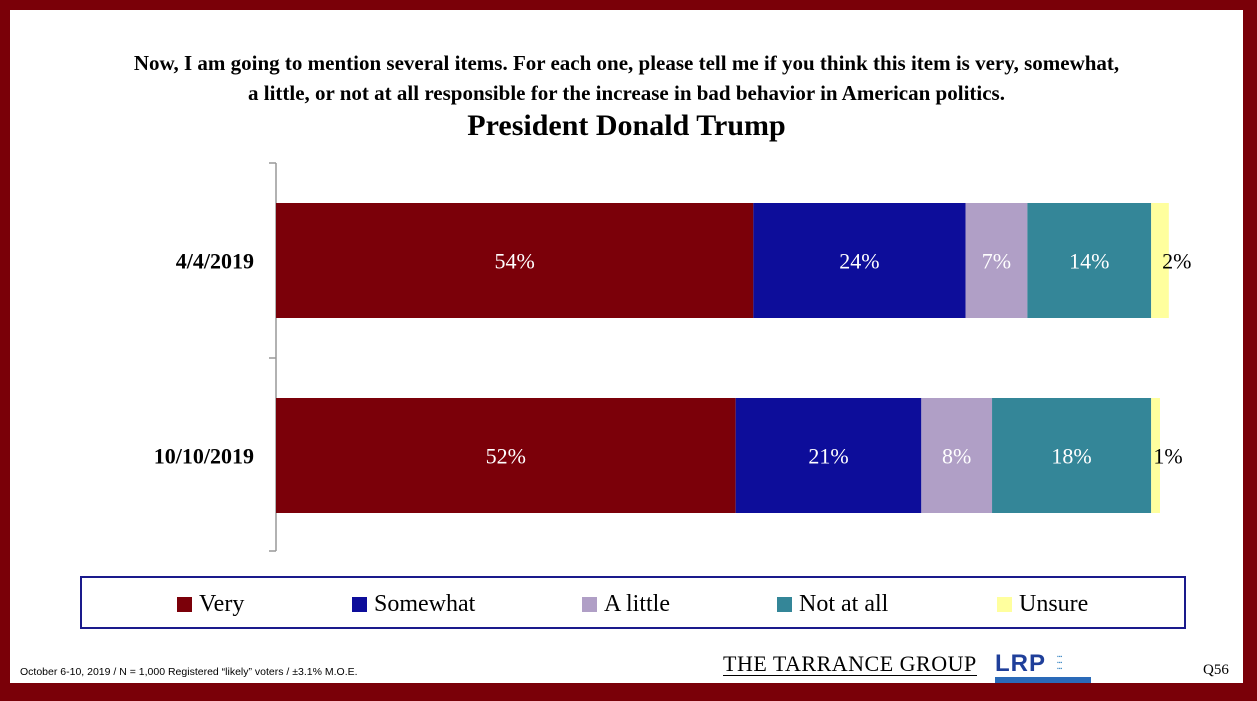 The image size is (1257, 701). I want to click on data-label-somewhat-0: 24%, so click(859, 261).